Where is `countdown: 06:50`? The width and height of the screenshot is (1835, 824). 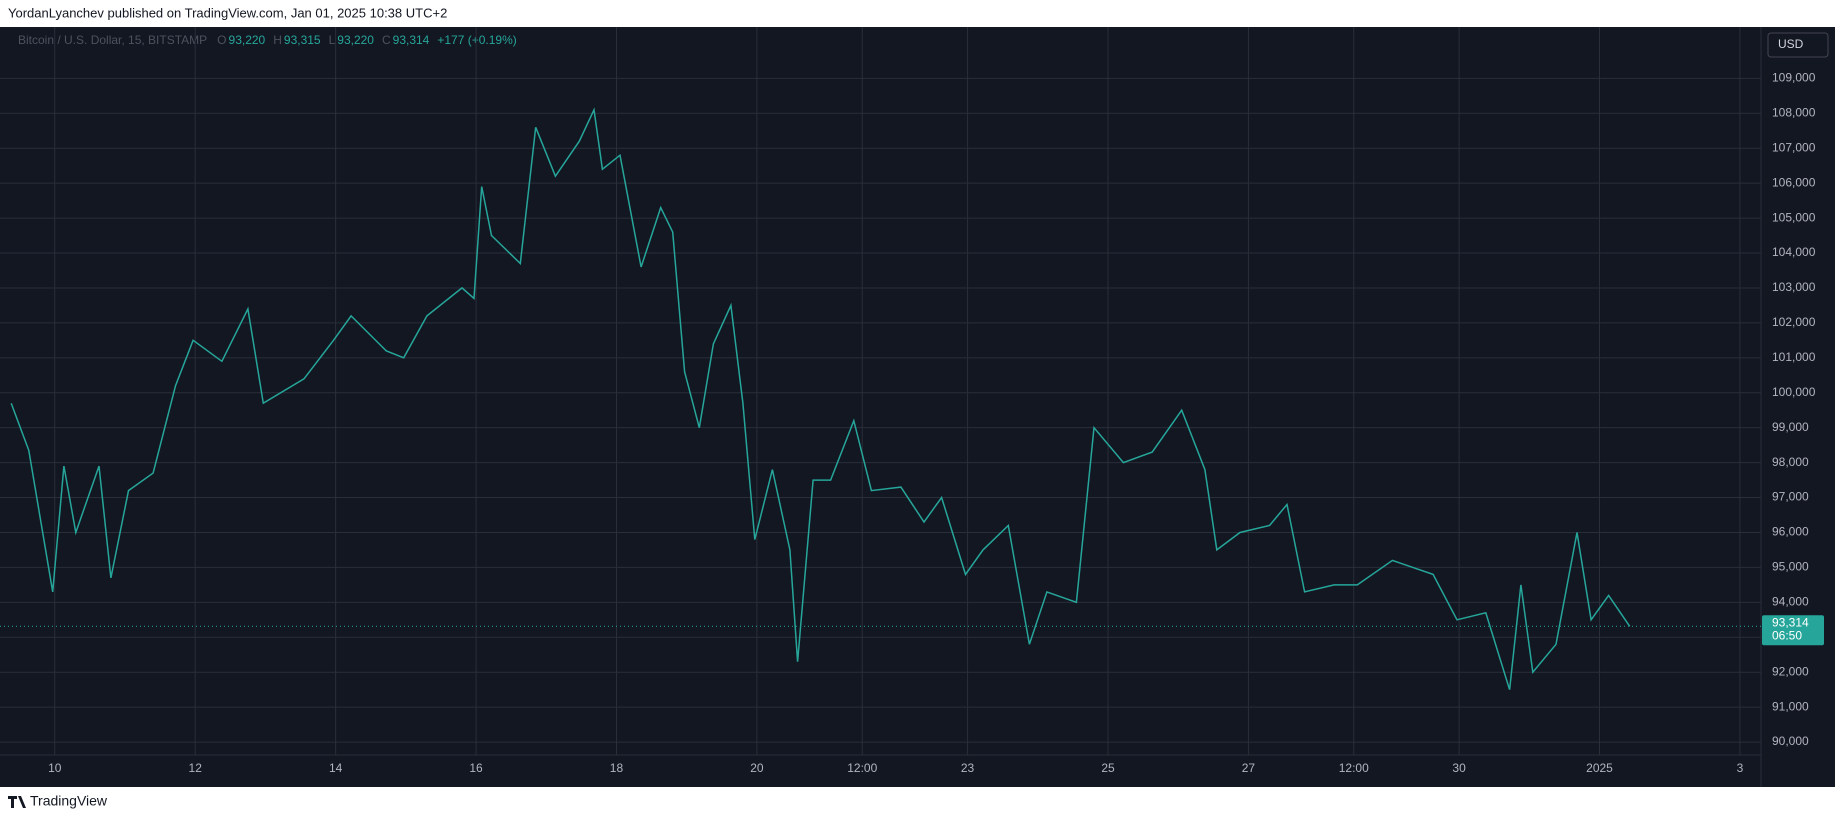 countdown: 06:50 is located at coordinates (1787, 635).